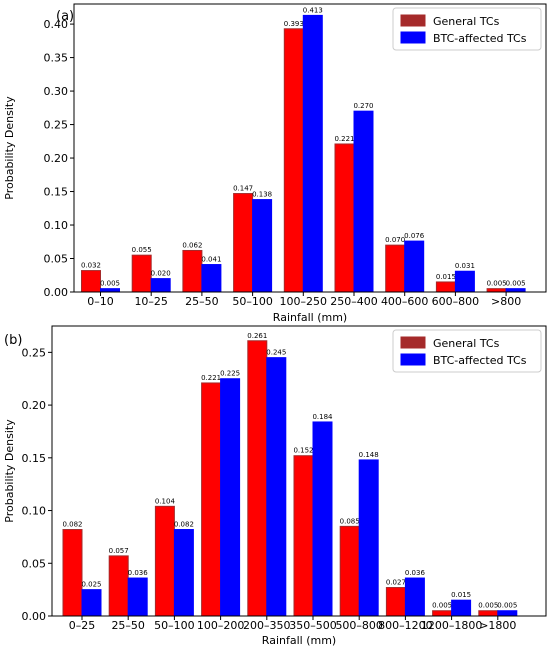 The image size is (550, 647). Describe the element at coordinates (354, 301) in the screenshot. I see `x-tick-label: 250–400` at that location.